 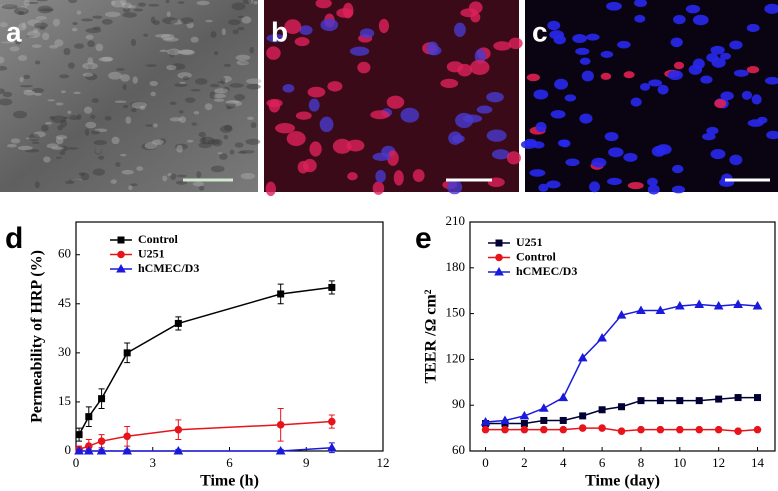 I want to click on series-line, so click(x=205, y=360).